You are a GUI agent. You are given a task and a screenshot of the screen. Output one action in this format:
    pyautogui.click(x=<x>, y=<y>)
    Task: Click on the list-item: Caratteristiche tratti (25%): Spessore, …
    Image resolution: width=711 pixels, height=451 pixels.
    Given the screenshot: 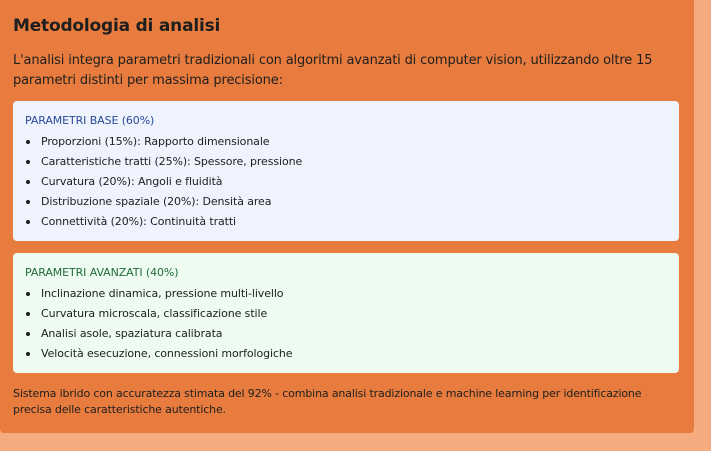 What is the action you would take?
    pyautogui.click(x=346, y=162)
    